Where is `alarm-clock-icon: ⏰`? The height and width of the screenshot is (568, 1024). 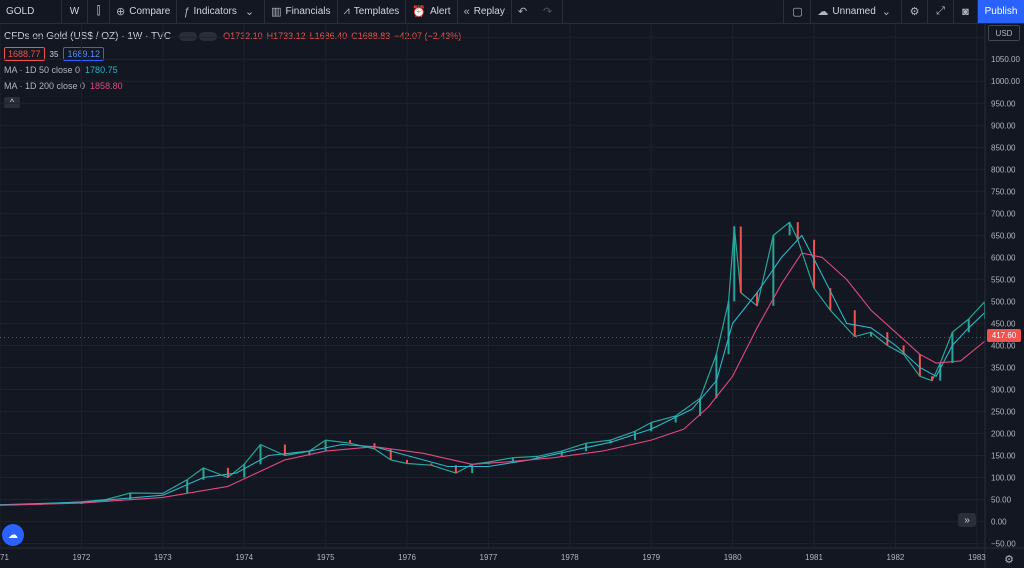 alarm-clock-icon: ⏰ is located at coordinates (419, 12).